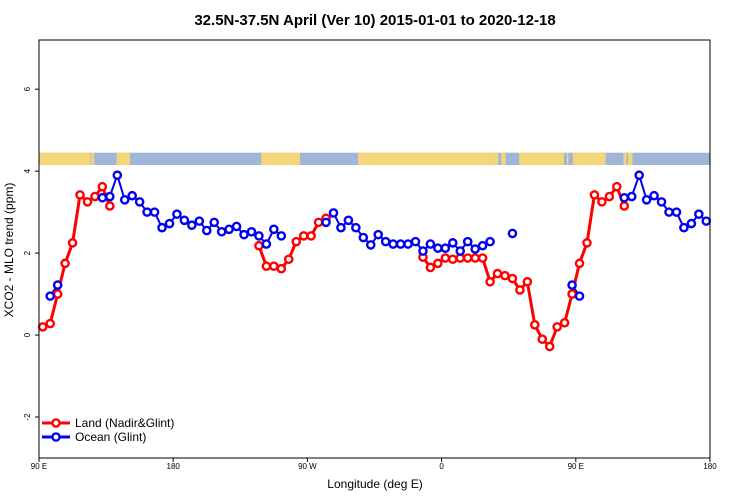 This screenshot has height=500, width=750. I want to click on legend: Land (Nadir&Glint)Ocean (Glint), so click(108, 430).